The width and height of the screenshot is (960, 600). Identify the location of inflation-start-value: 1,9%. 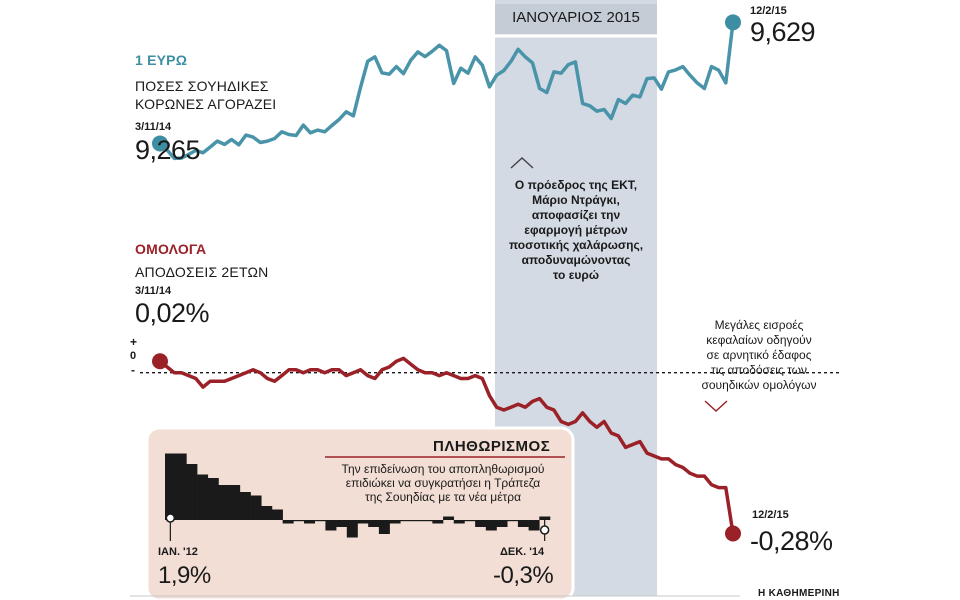
(184, 575).